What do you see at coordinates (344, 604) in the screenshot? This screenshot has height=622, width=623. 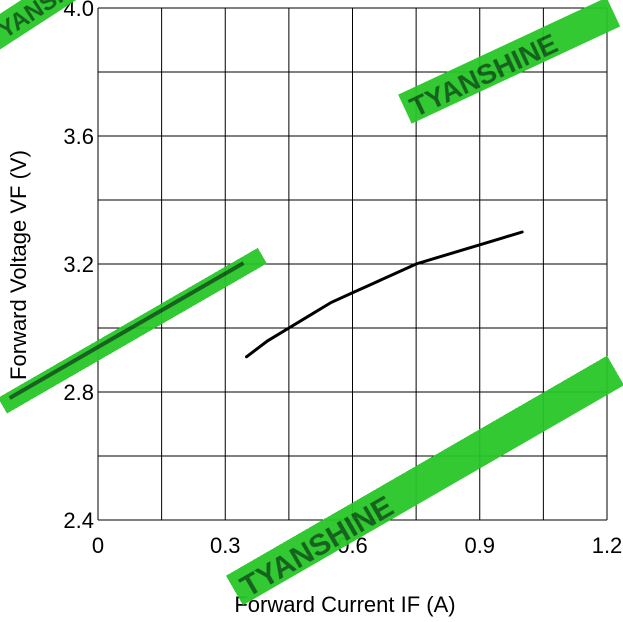 I see `x-axis-label: Forward Current IF (A)` at bounding box center [344, 604].